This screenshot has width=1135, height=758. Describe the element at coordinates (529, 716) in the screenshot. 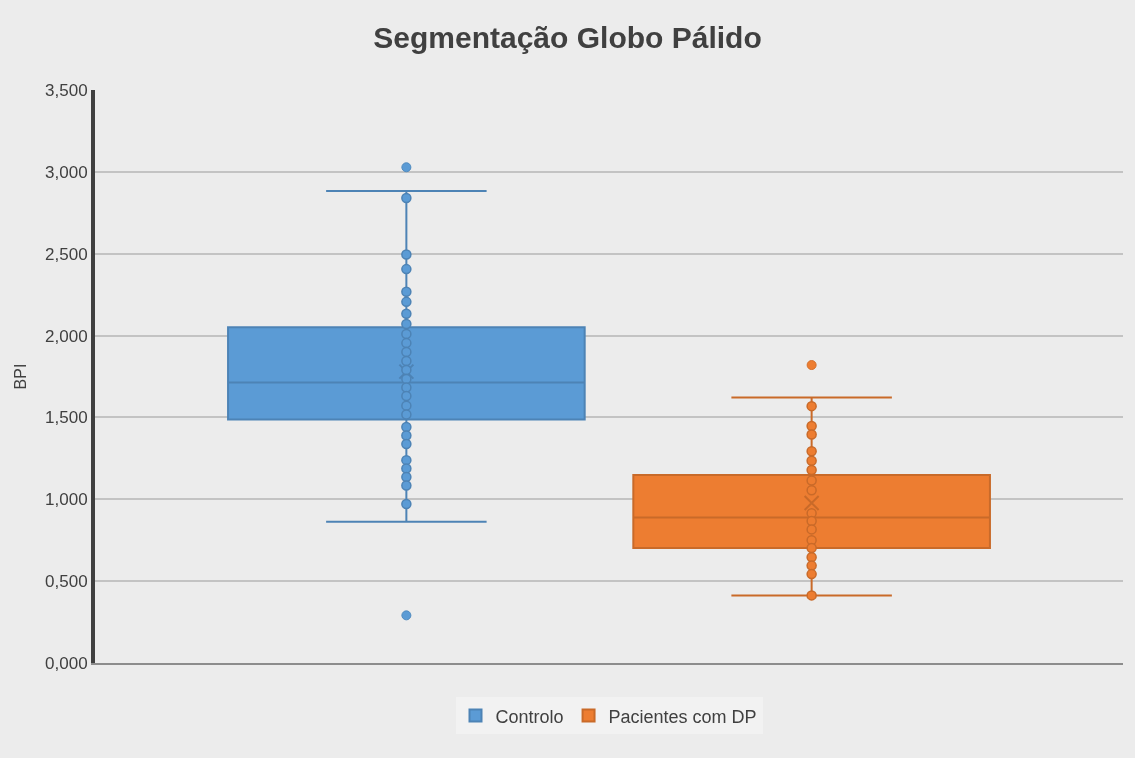

I see `legend-label: Controlo` at that location.